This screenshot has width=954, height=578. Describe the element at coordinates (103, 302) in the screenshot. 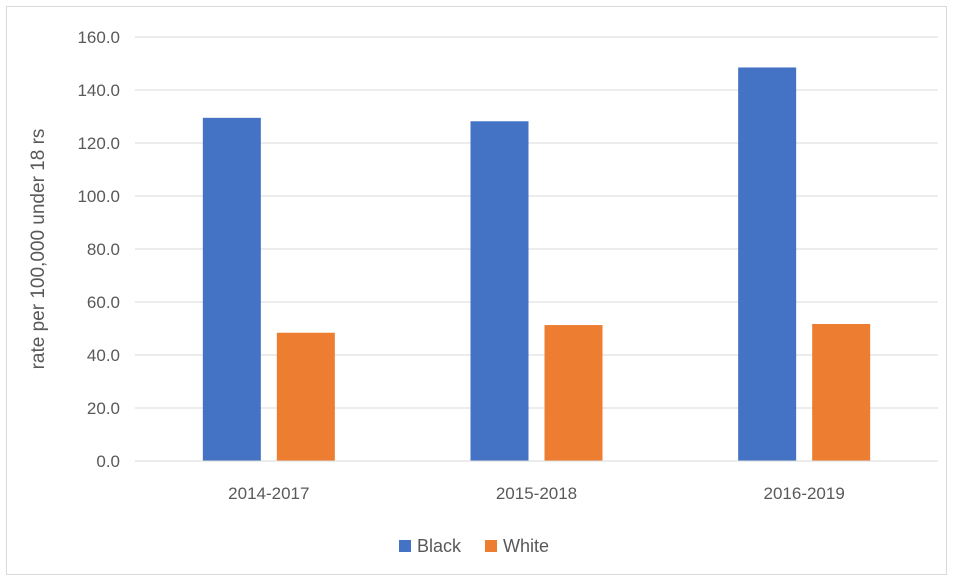

I see `y-tick-label: 60.0` at that location.